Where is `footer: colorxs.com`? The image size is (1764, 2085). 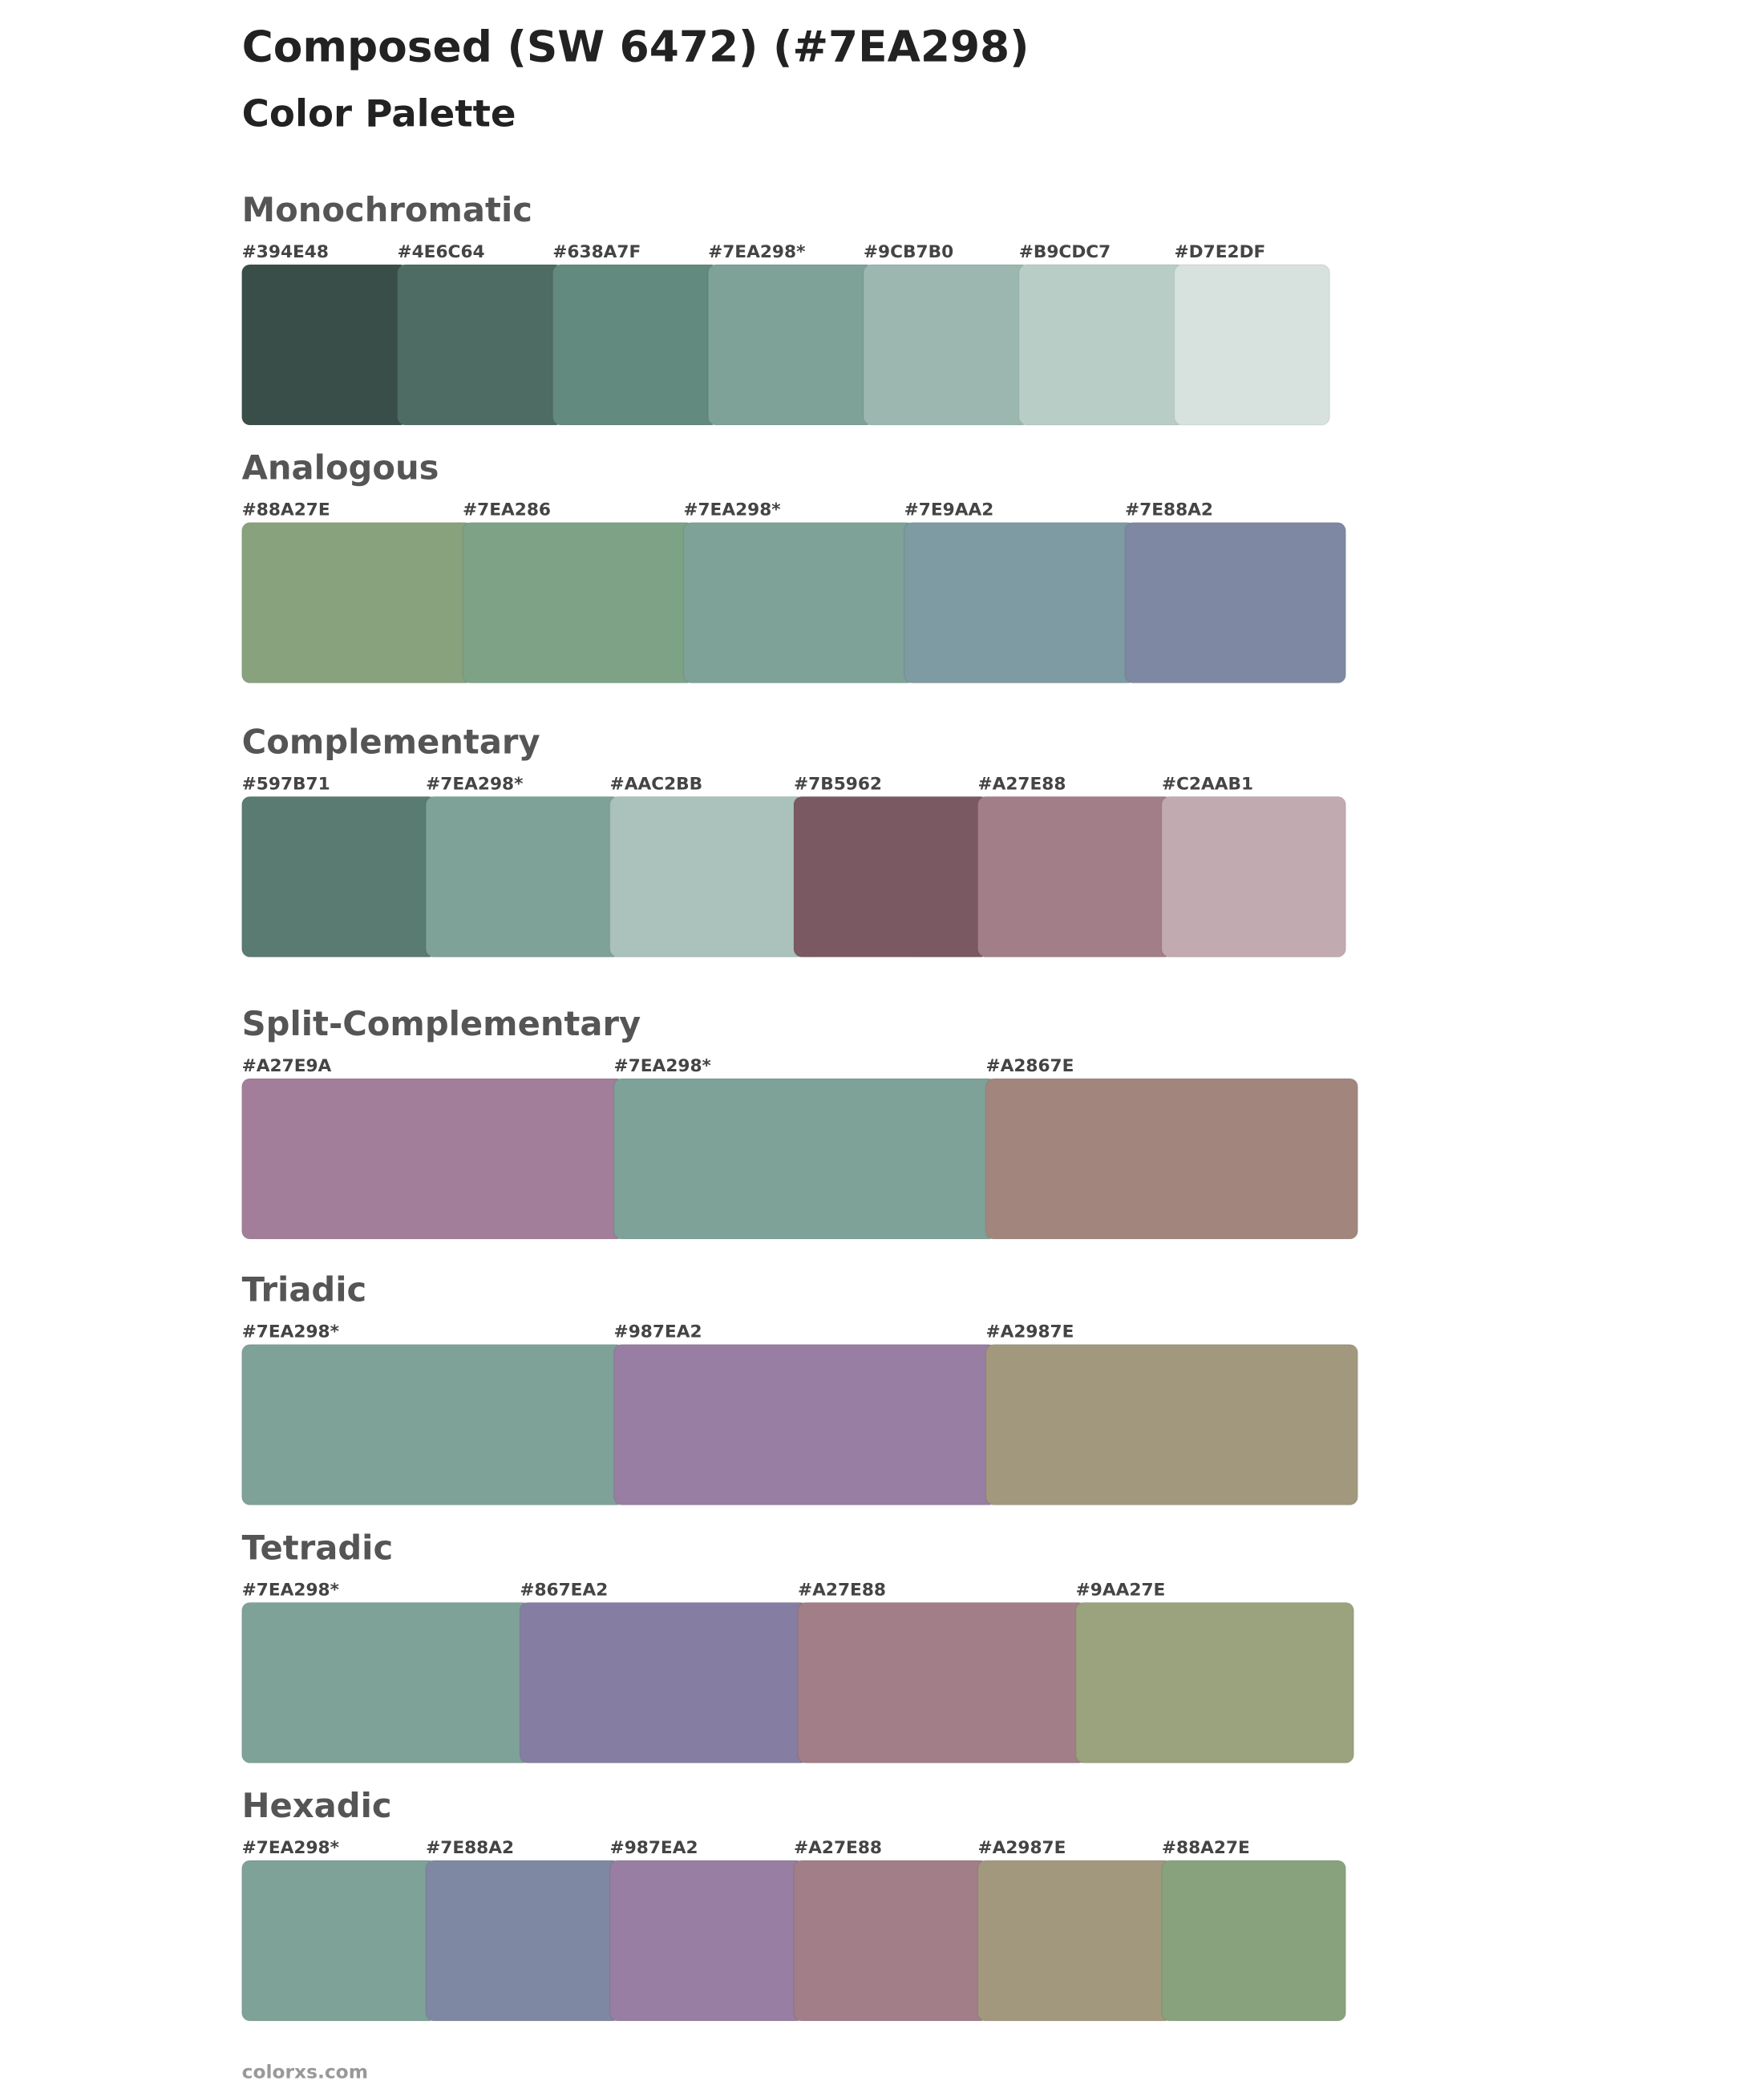 footer: colorxs.com is located at coordinates (305, 2072).